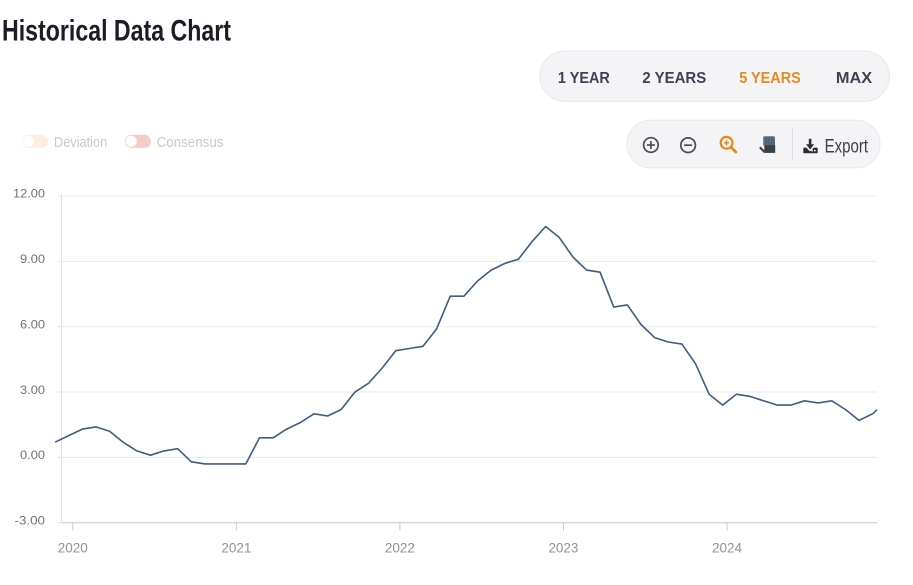 The width and height of the screenshot is (913, 585). What do you see at coordinates (32, 259) in the screenshot?
I see `svg-text: 9.00` at bounding box center [32, 259].